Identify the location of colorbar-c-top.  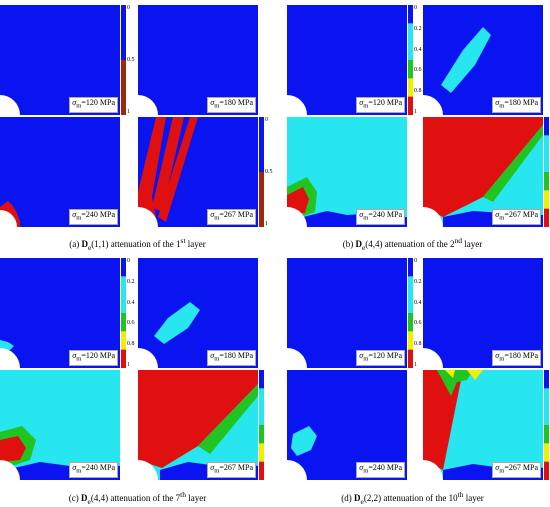
(123, 313).